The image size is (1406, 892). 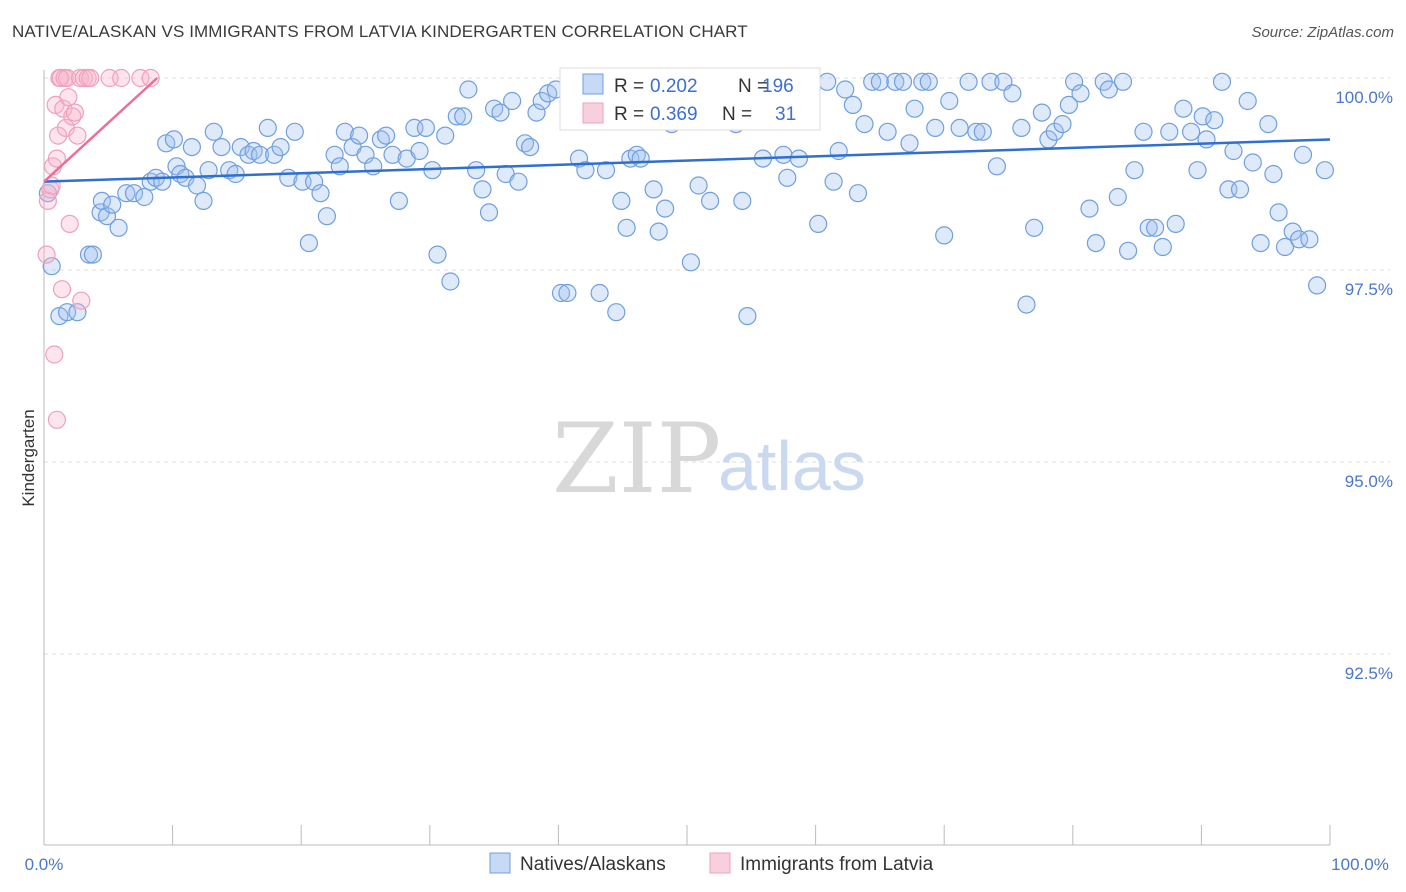 I want to click on x-tick-label-0: 0.0%, so click(x=44, y=864).